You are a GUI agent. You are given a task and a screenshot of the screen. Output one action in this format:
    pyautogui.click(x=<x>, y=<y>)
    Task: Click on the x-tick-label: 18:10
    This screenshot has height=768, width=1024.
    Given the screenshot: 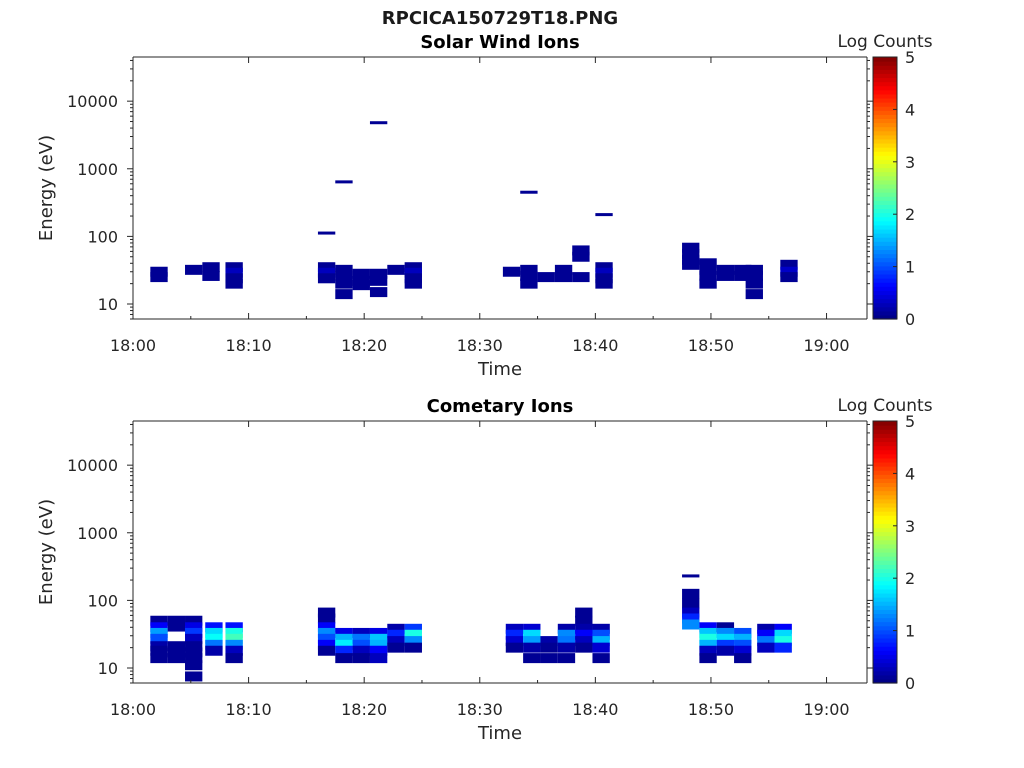 What is the action you would take?
    pyautogui.click(x=249, y=709)
    